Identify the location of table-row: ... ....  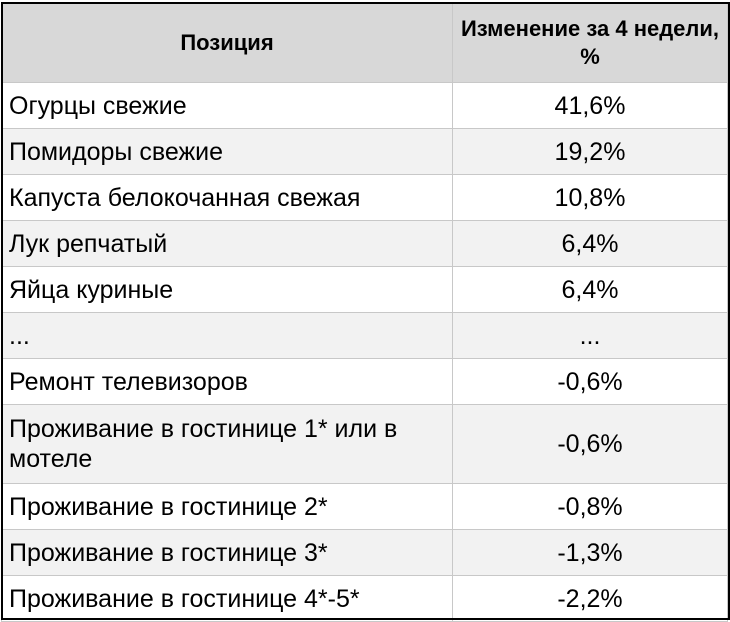
(364, 335).